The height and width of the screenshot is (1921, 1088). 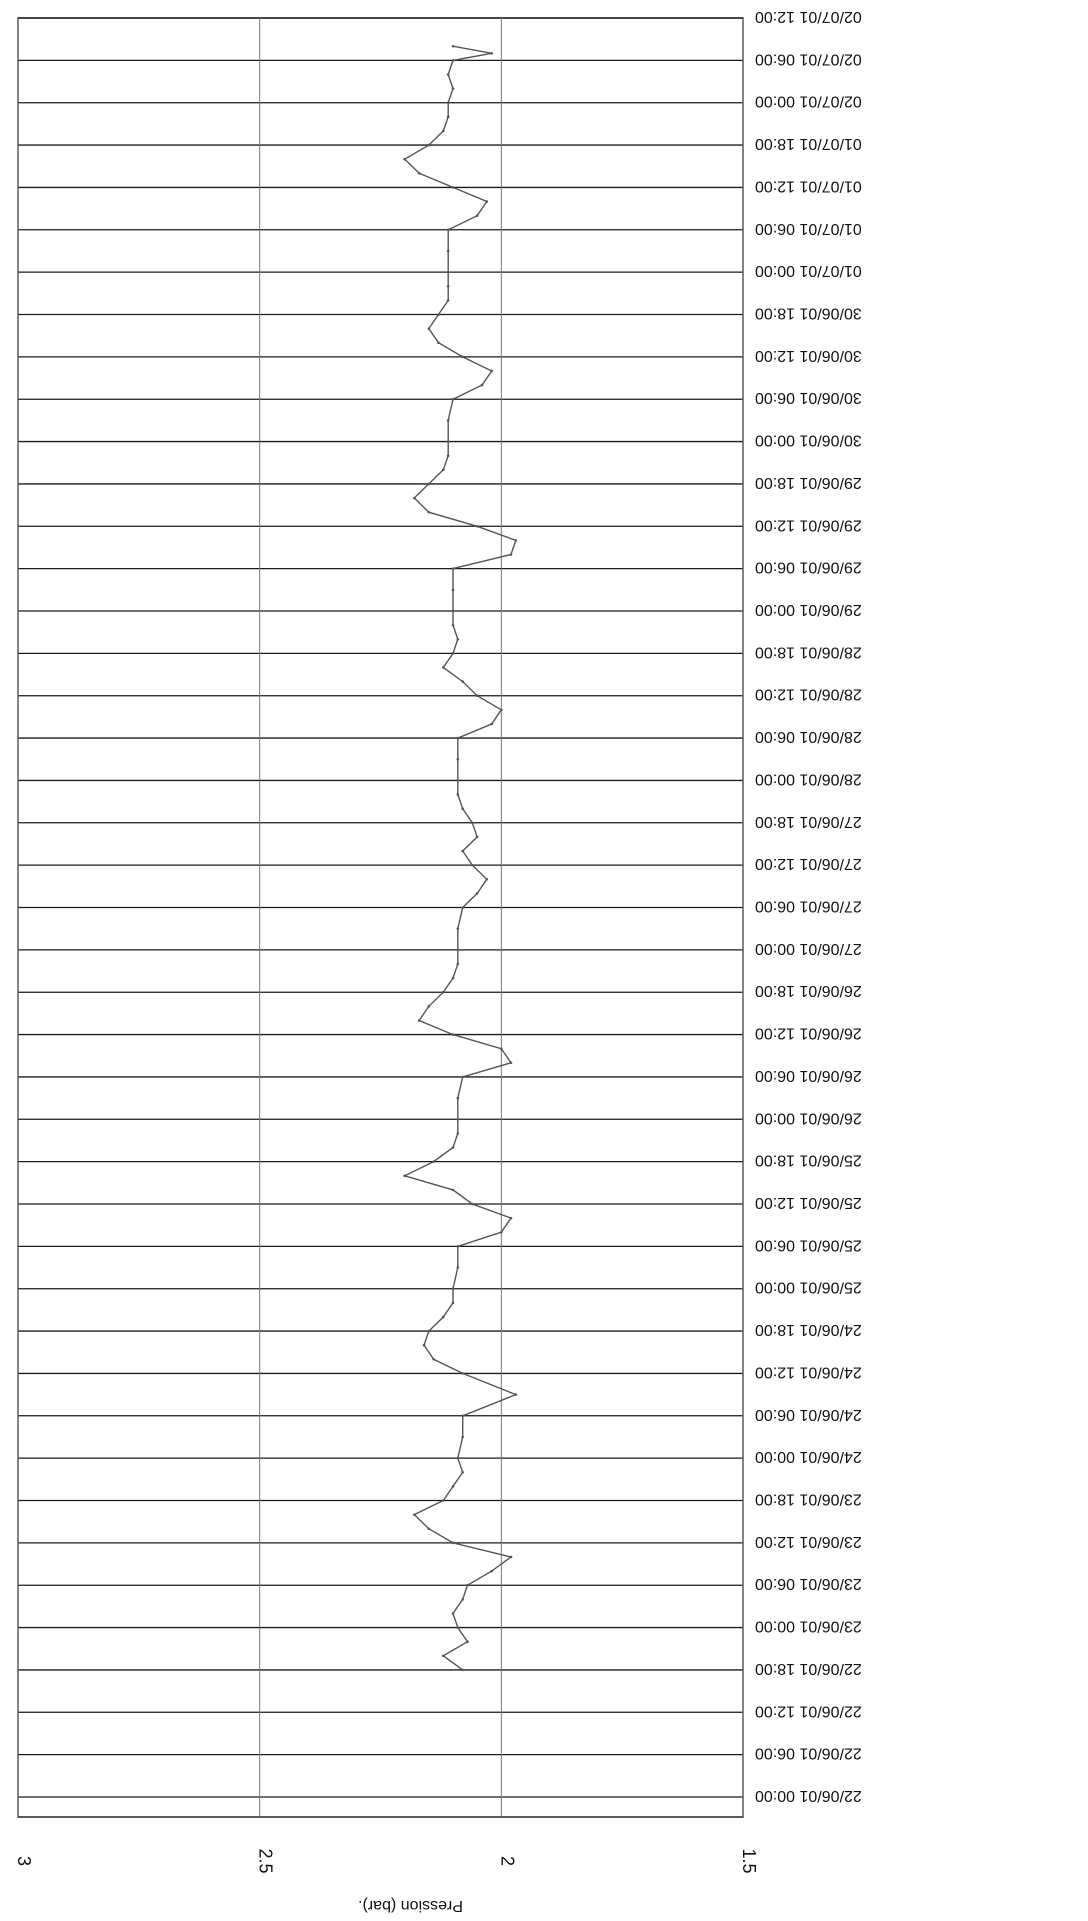 What do you see at coordinates (808, 1075) in the screenshot?
I see `time-tick-label: 26/06/01 06:00` at bounding box center [808, 1075].